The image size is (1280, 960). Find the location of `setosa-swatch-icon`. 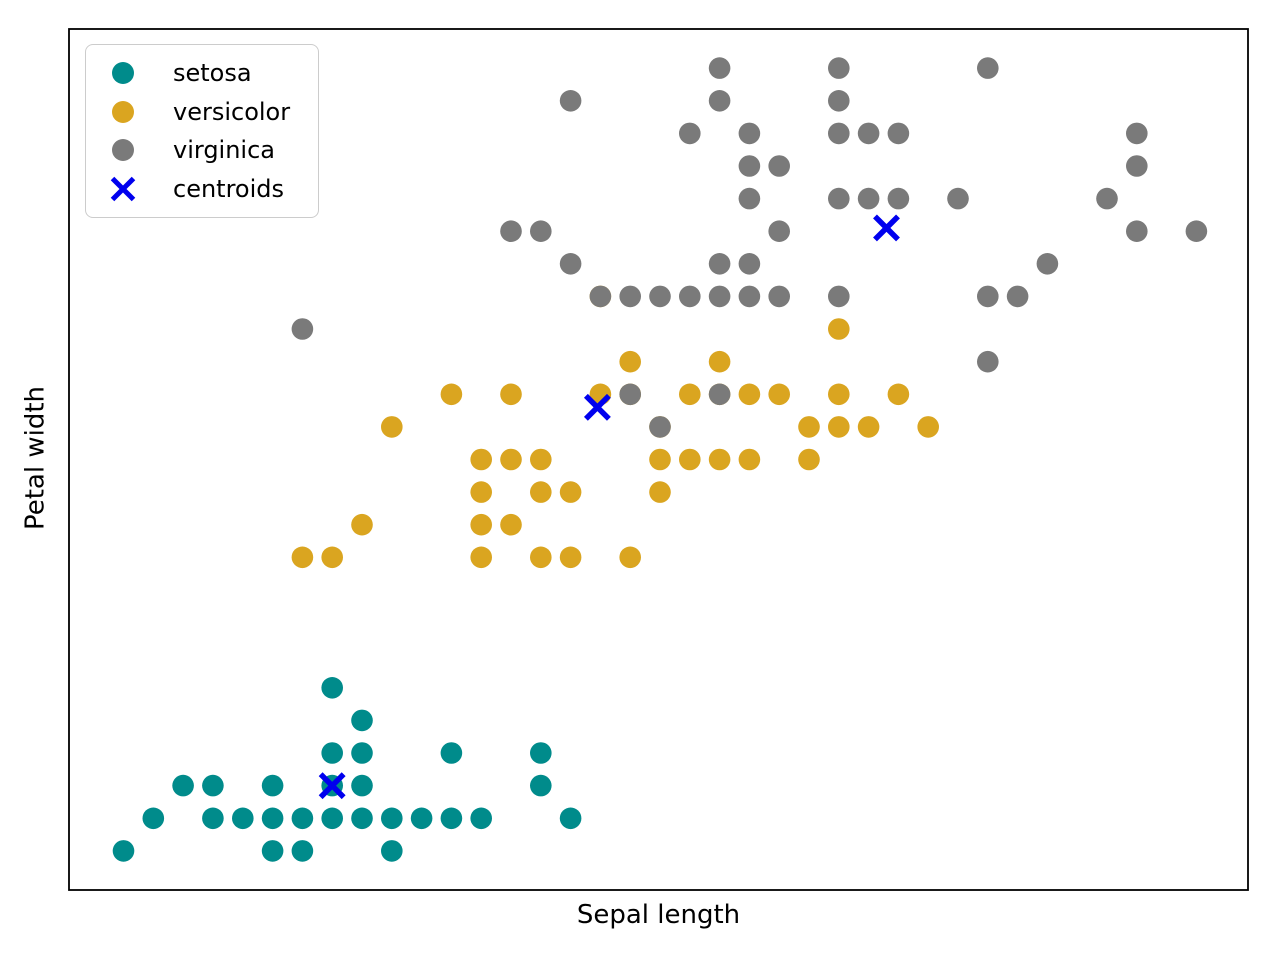

setosa-swatch-icon is located at coordinates (123, 72).